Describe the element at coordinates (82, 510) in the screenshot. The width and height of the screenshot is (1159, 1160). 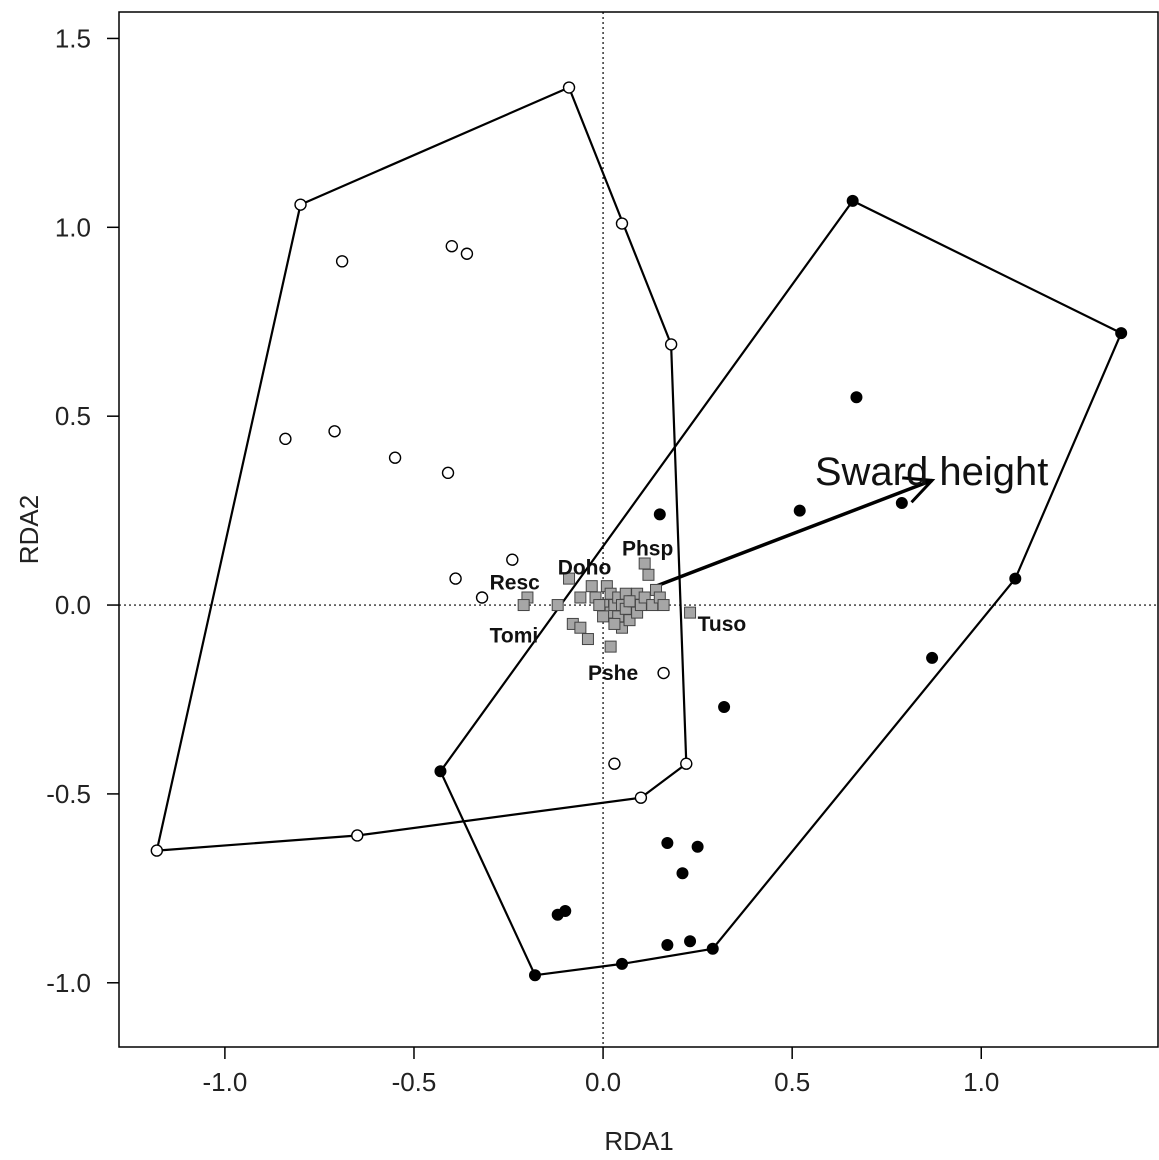
I see `y-axis-ticks: -1.0 -0.5 0.0 0.5 1.0 1.5` at that location.